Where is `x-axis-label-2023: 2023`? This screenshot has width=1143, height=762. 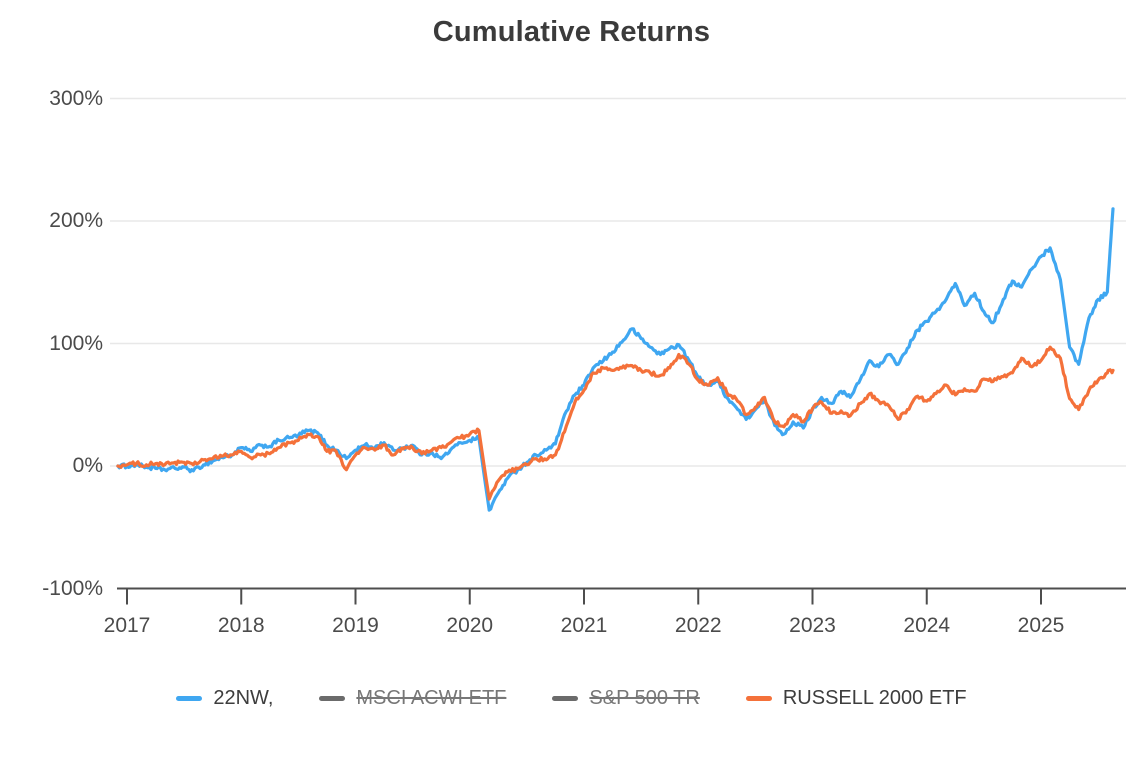 x-axis-label-2023: 2023 is located at coordinates (812, 625).